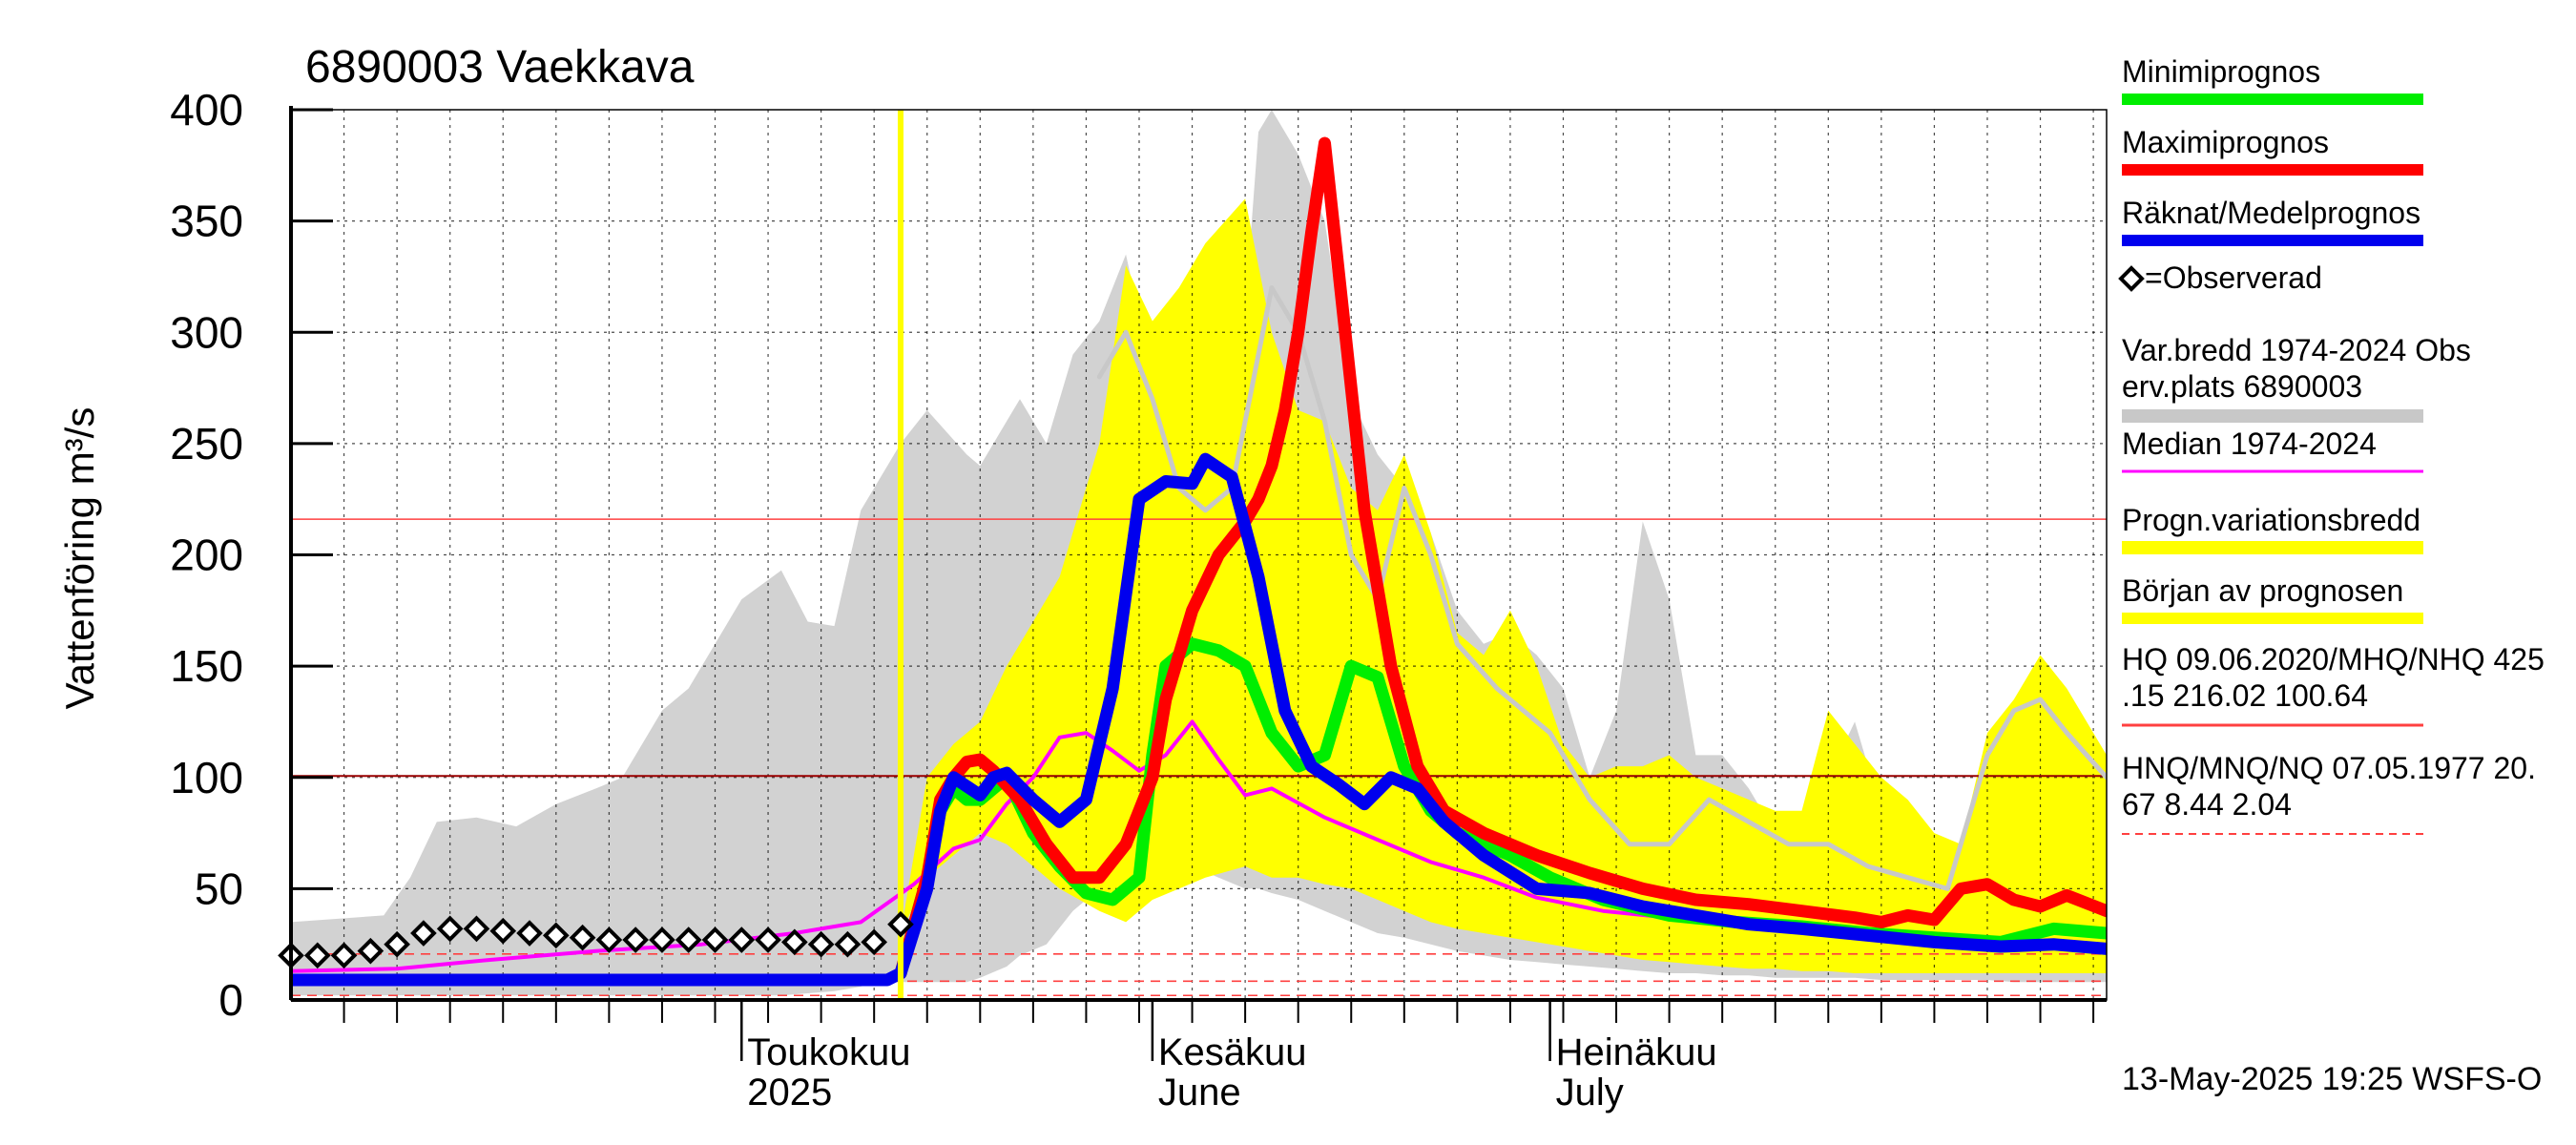  Describe the element at coordinates (2329, 768) in the screenshot. I see `legend-label: HNQ/MNQ/NQ 07.05.1977 20.` at that location.